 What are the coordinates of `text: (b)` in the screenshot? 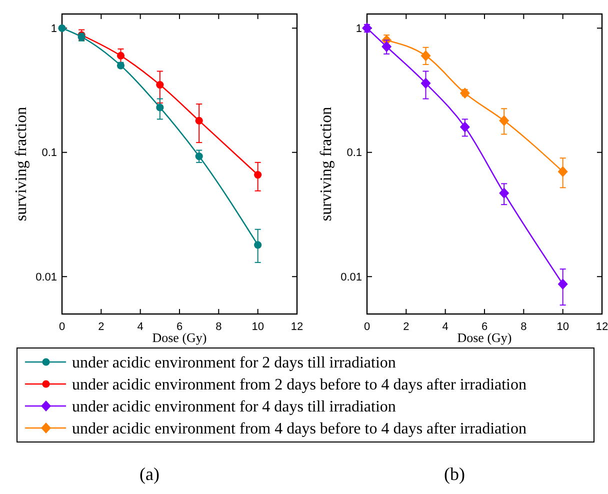 It's located at (454, 474).